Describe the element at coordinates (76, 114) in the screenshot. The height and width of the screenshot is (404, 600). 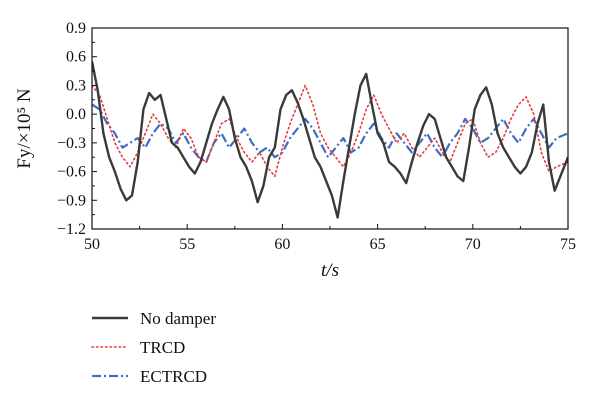
I see `y-tick-label: 0.0` at that location.